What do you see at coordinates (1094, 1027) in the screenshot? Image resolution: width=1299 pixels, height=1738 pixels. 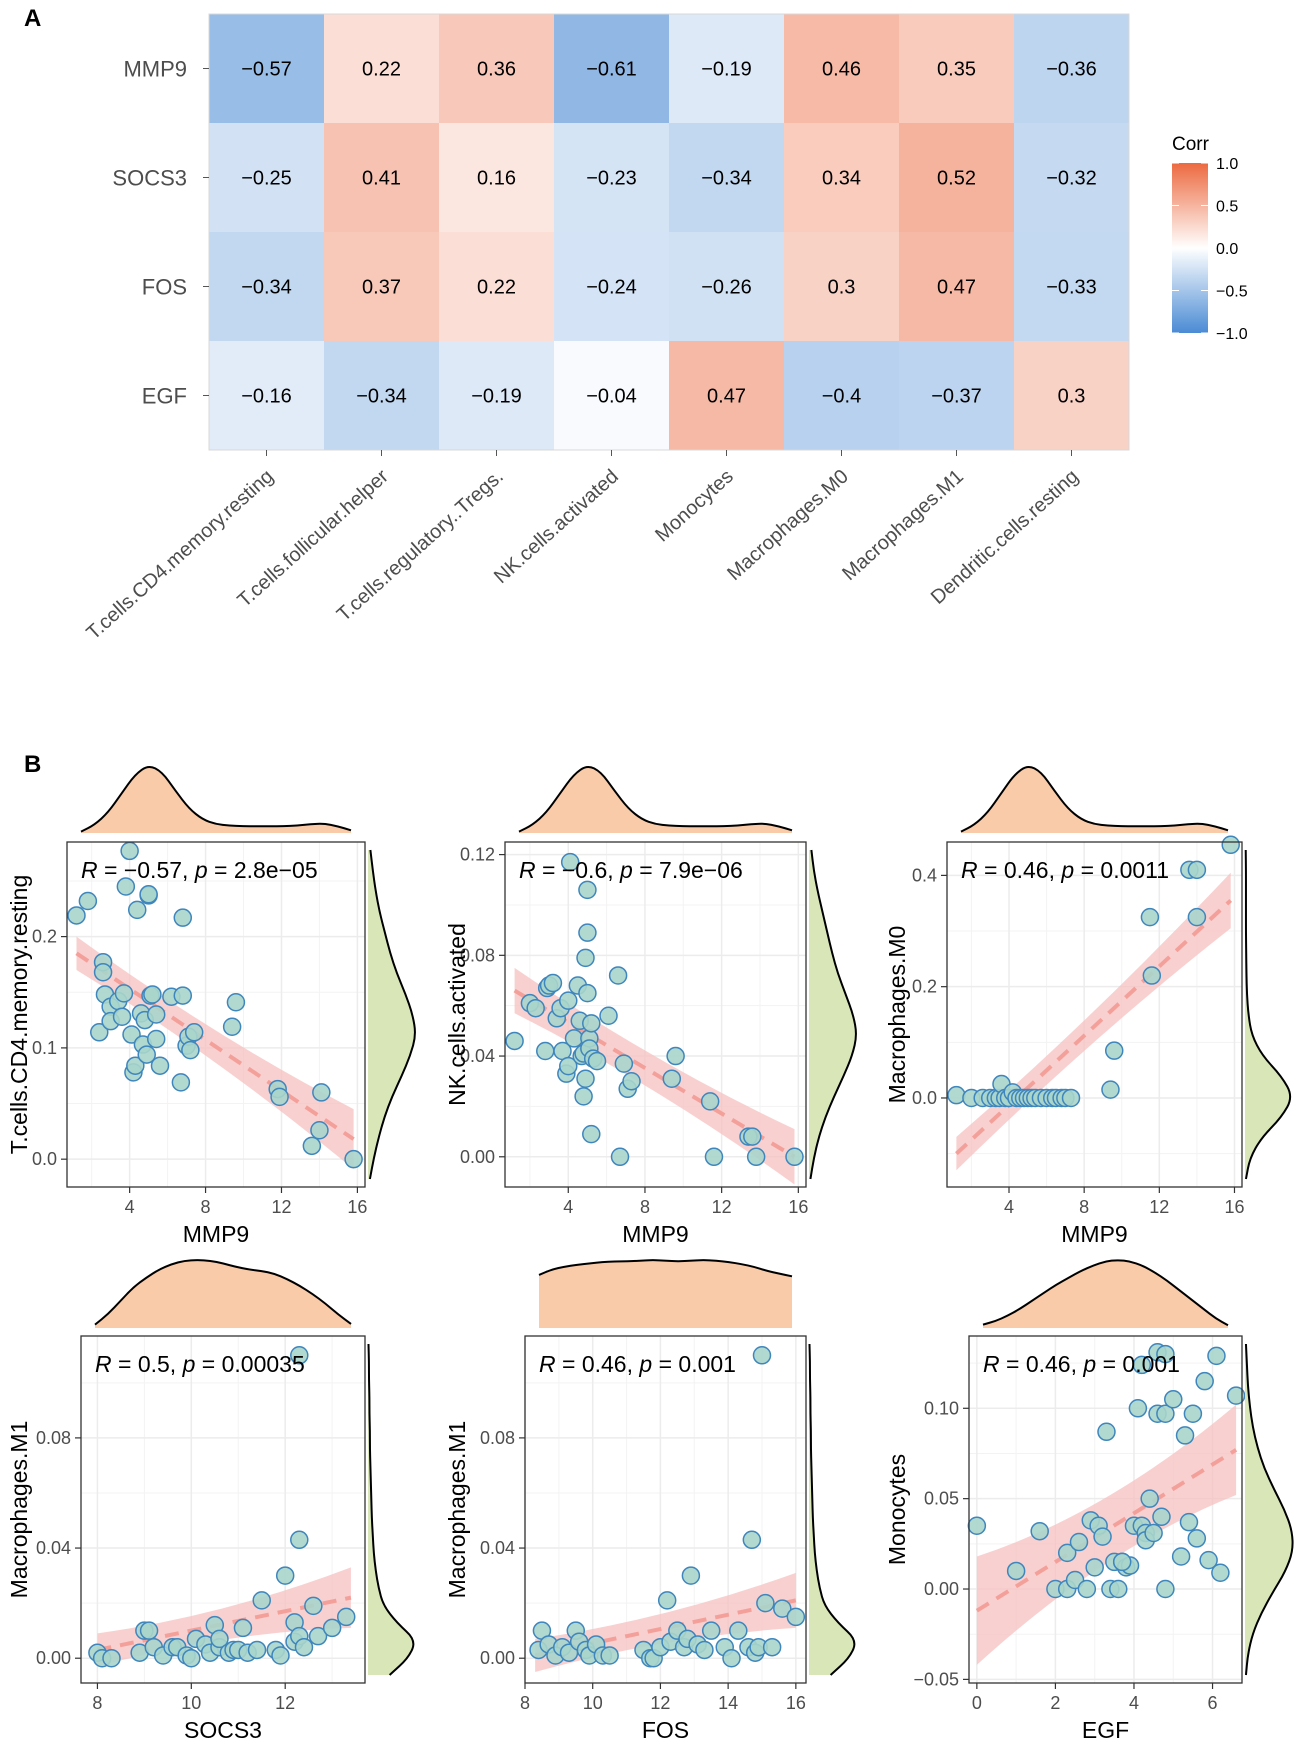 I see `regression-line` at bounding box center [1094, 1027].